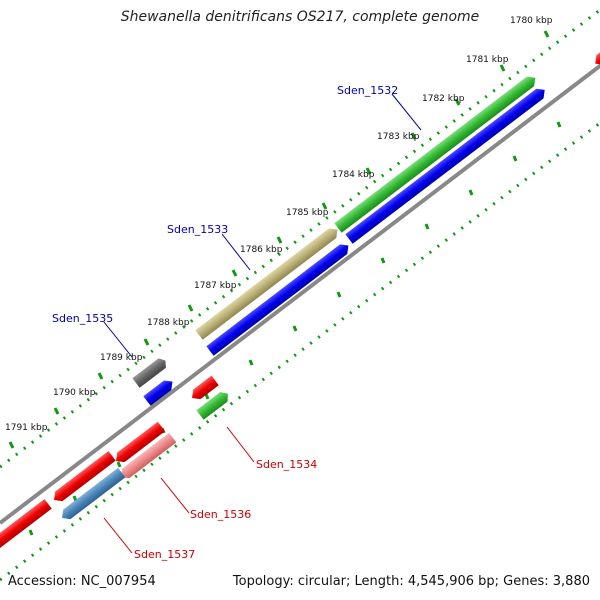 The width and height of the screenshot is (600, 600). What do you see at coordinates (531, 21) in the screenshot?
I see `tick-label: 1780 kbp` at bounding box center [531, 21].